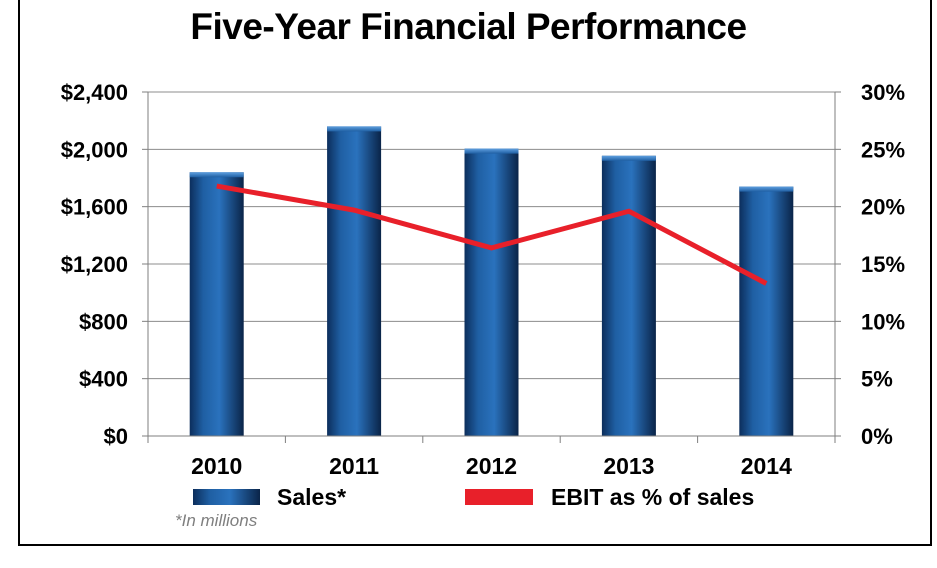 The image size is (937, 568). What do you see at coordinates (103, 321) in the screenshot?
I see `left-tick-label: $800` at bounding box center [103, 321].